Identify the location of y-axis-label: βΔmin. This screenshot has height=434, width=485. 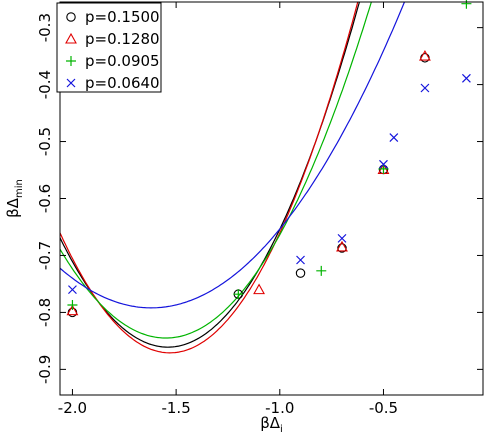
(14, 198).